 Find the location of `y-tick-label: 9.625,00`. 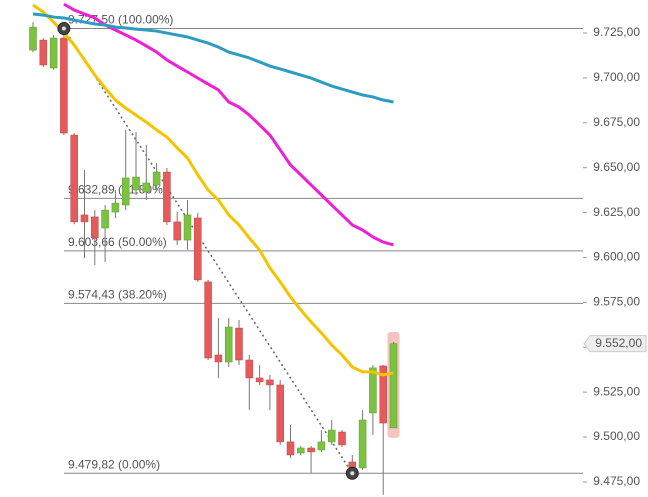

y-tick-label: 9.625,00 is located at coordinates (616, 212).